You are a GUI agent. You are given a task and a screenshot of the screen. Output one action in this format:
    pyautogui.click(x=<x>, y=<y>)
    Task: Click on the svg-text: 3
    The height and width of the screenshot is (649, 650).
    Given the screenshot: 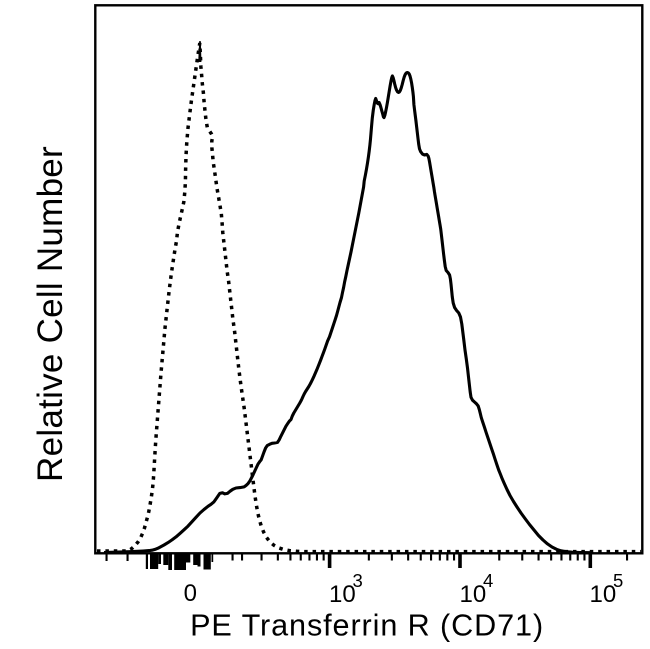 What is the action you would take?
    pyautogui.click(x=358, y=580)
    